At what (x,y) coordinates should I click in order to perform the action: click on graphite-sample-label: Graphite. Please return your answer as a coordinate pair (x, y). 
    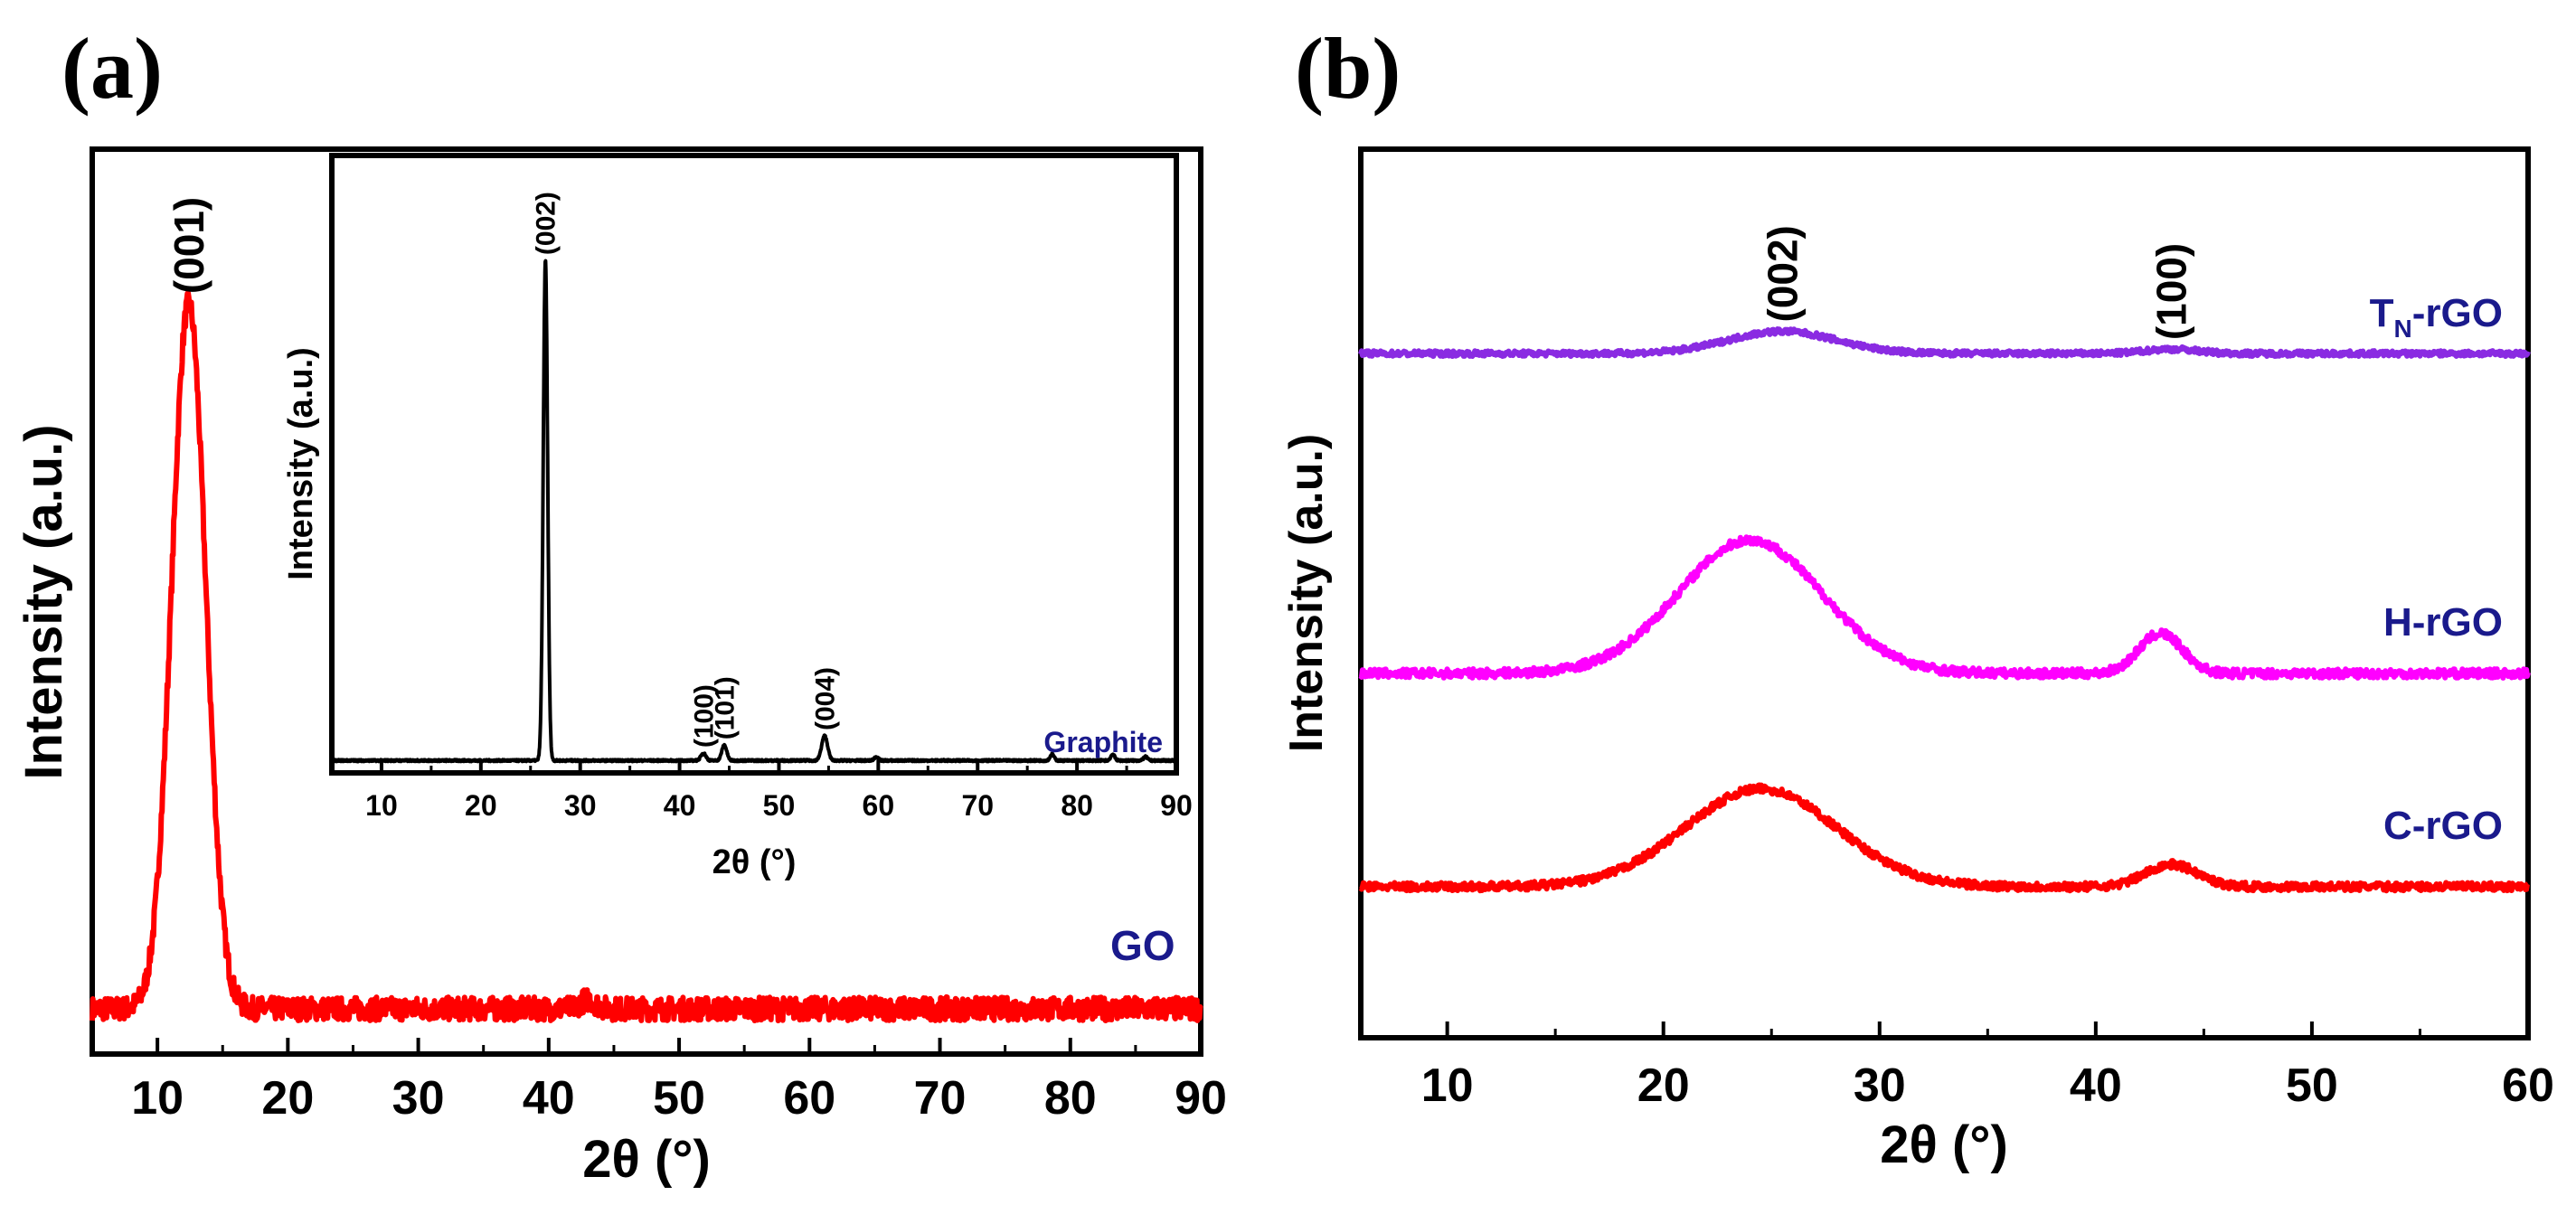
    Looking at the image, I should click on (1103, 742).